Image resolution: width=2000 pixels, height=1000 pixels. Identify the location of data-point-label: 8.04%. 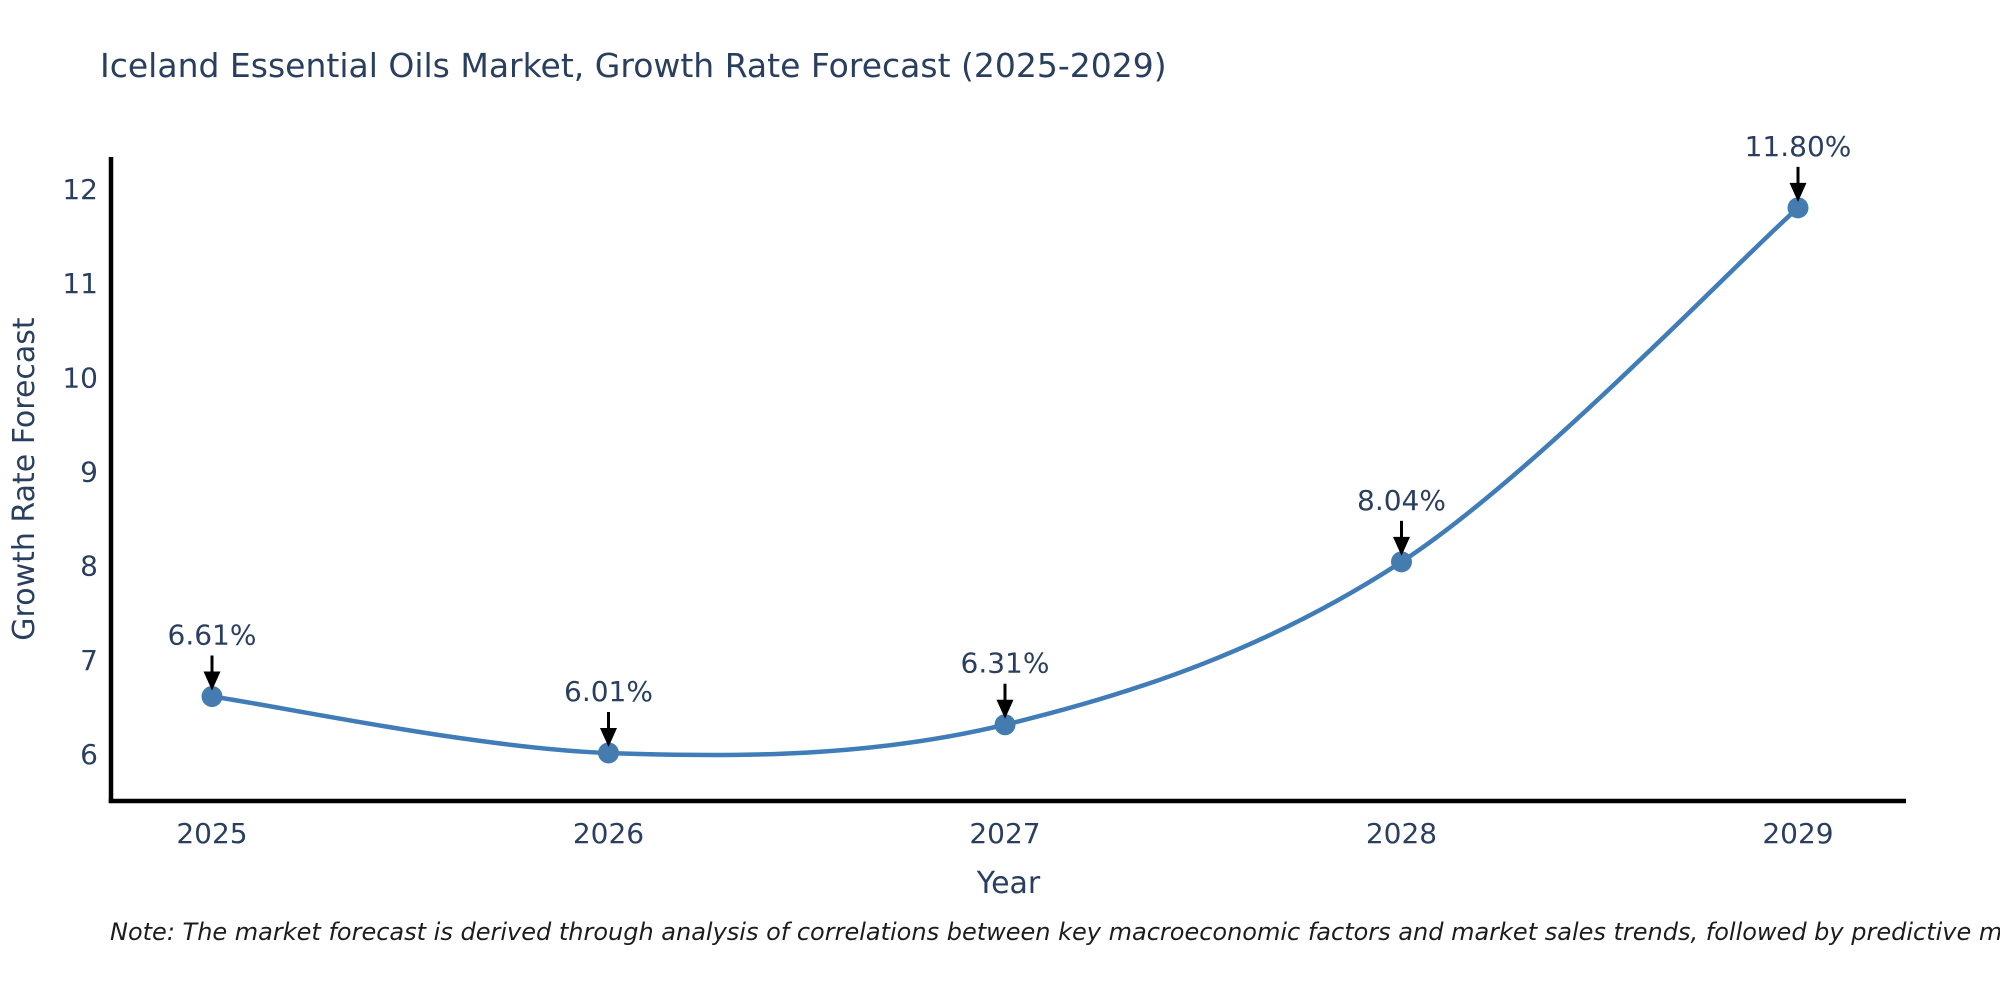
(1401, 500).